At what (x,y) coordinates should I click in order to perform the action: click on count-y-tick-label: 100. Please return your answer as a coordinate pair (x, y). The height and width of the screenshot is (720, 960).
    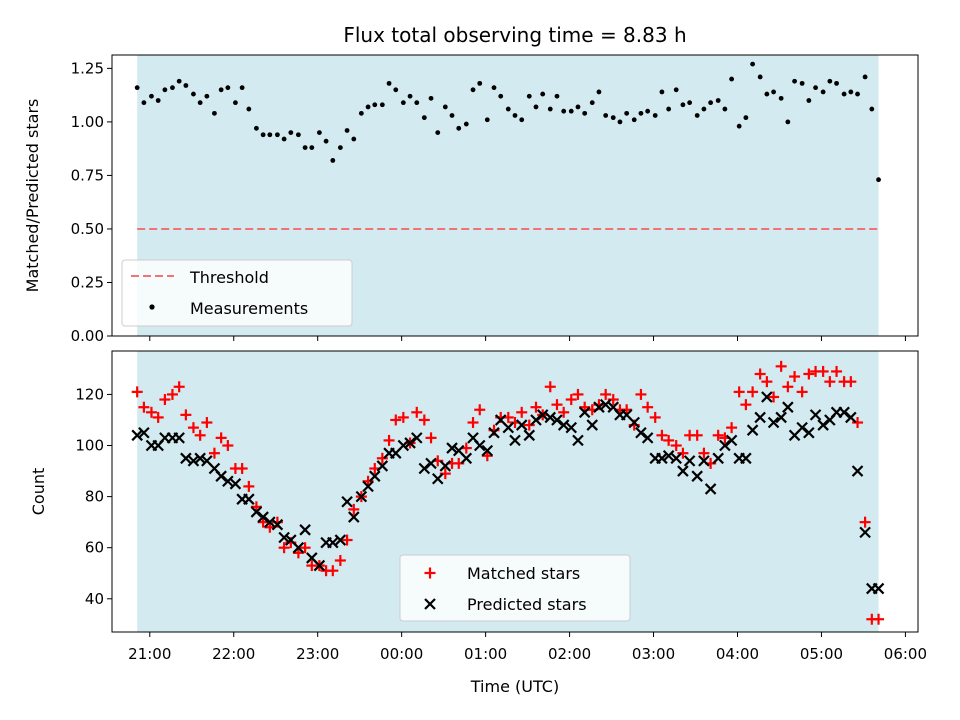
    Looking at the image, I should click on (89, 446).